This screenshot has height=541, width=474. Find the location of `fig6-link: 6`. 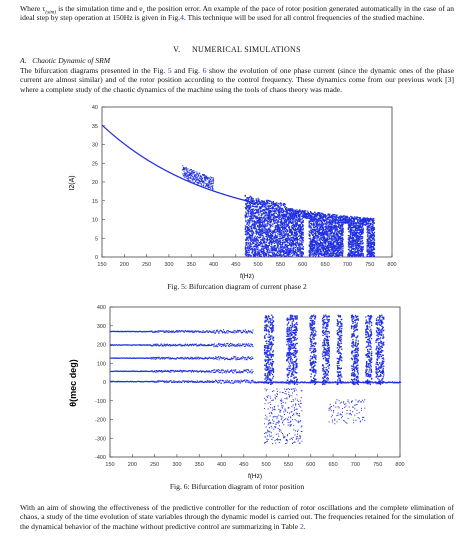

fig6-link: 6 is located at coordinates (204, 70).